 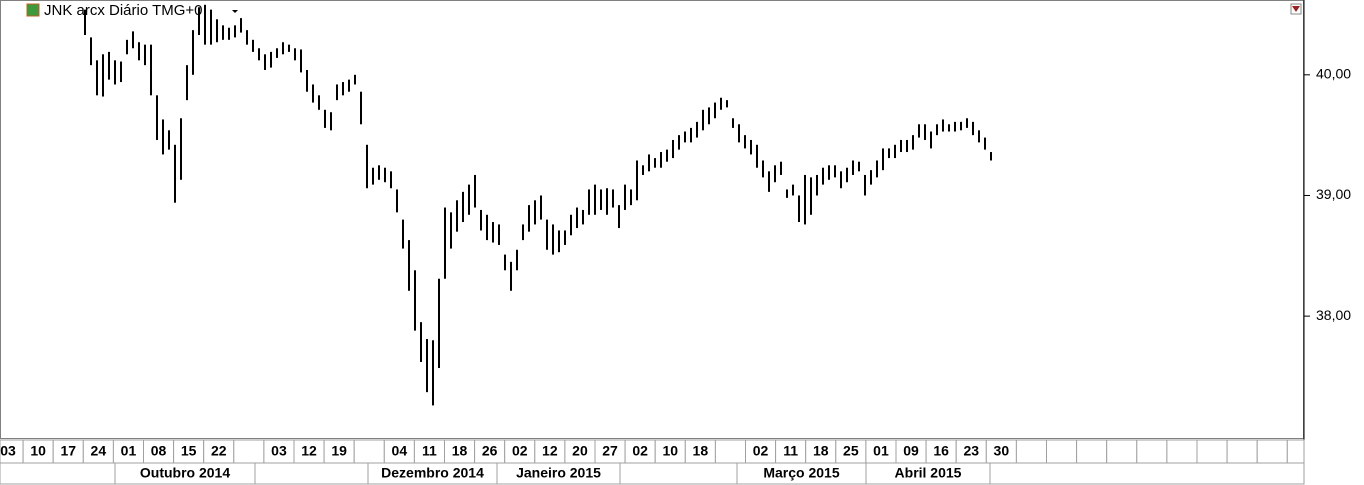 What do you see at coordinates (432, 473) in the screenshot?
I see `month-label: Dezembro 2014` at bounding box center [432, 473].